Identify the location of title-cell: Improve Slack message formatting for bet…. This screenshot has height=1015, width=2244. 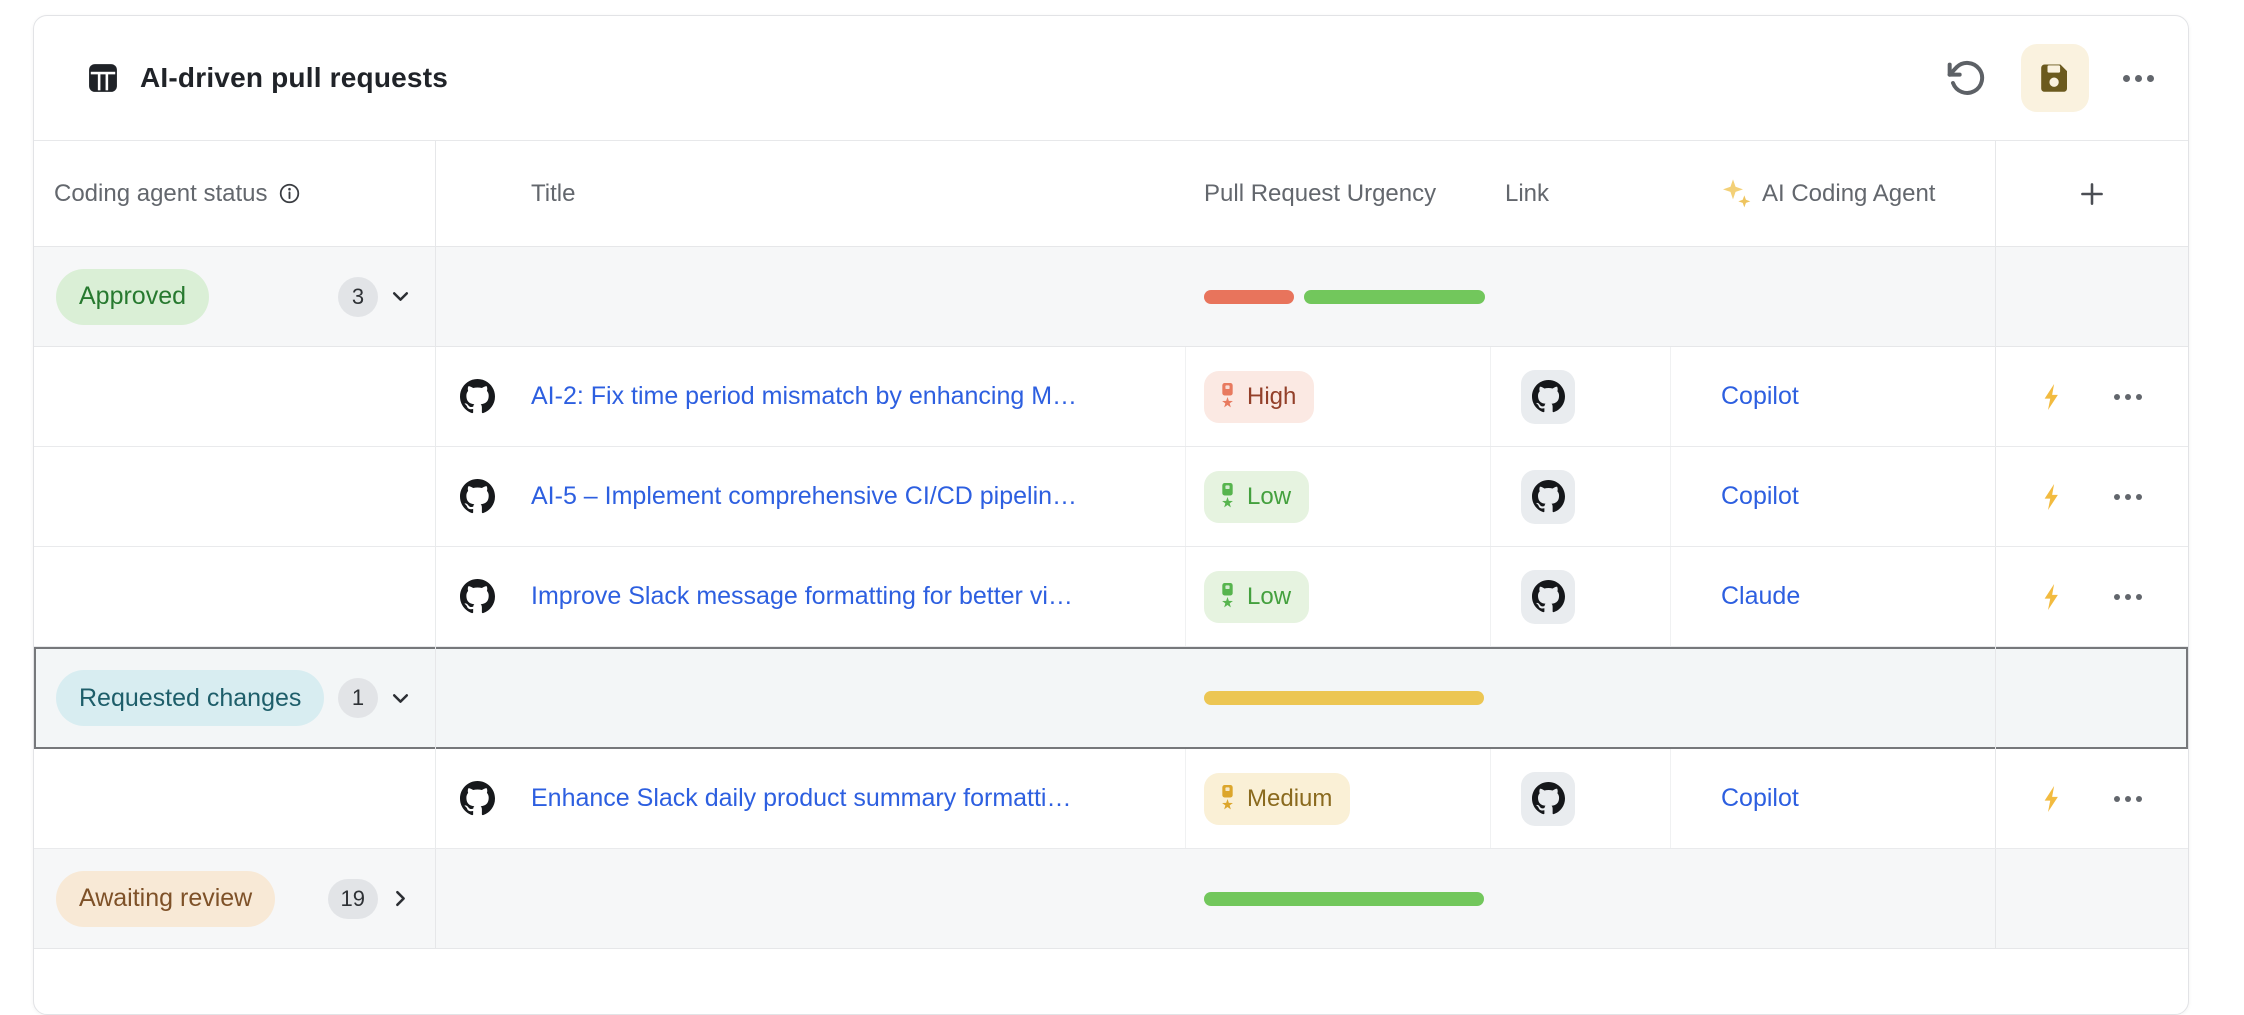
(811, 596).